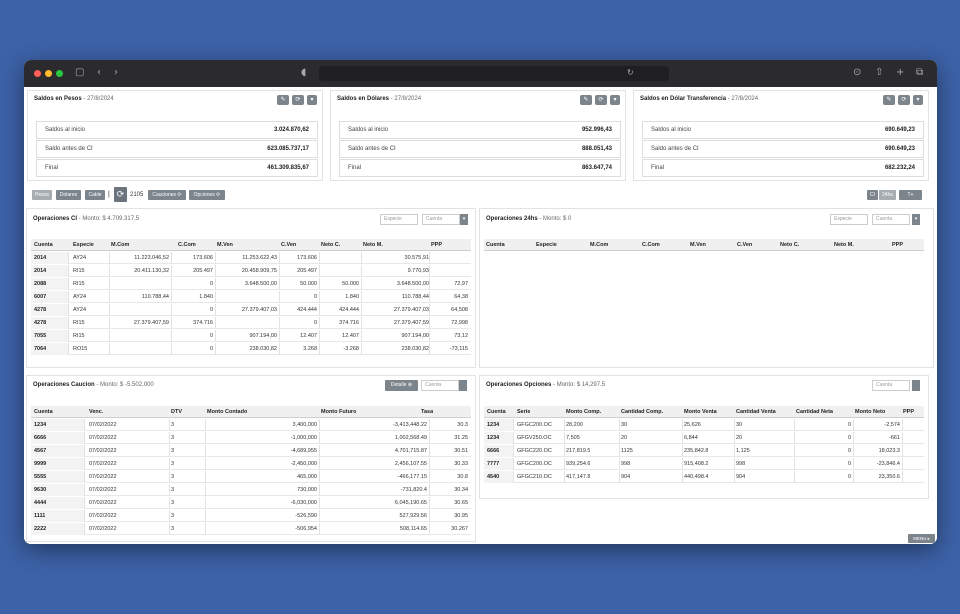 The image size is (960, 614). Describe the element at coordinates (227, 412) in the screenshot. I see `column-header: Monto Contado` at that location.